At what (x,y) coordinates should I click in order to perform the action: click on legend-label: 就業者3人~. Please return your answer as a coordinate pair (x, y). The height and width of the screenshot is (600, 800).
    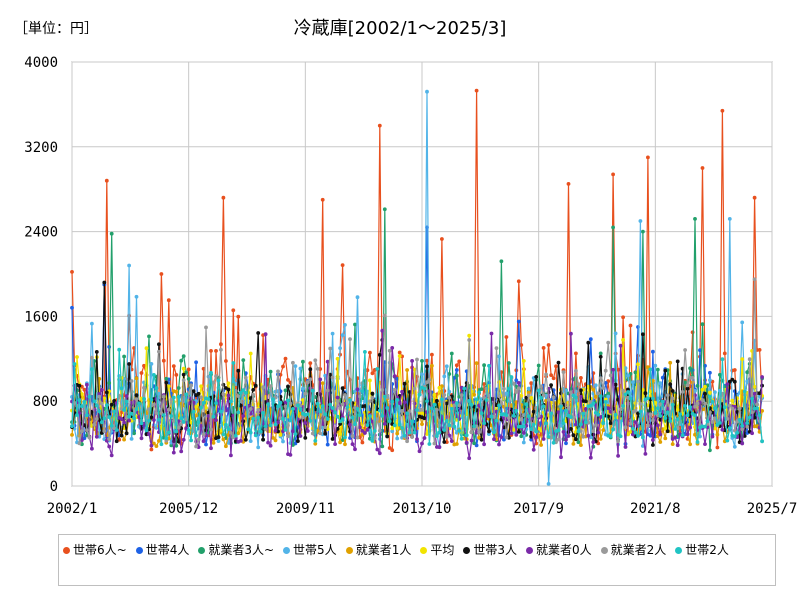
    Looking at the image, I should click on (241, 550).